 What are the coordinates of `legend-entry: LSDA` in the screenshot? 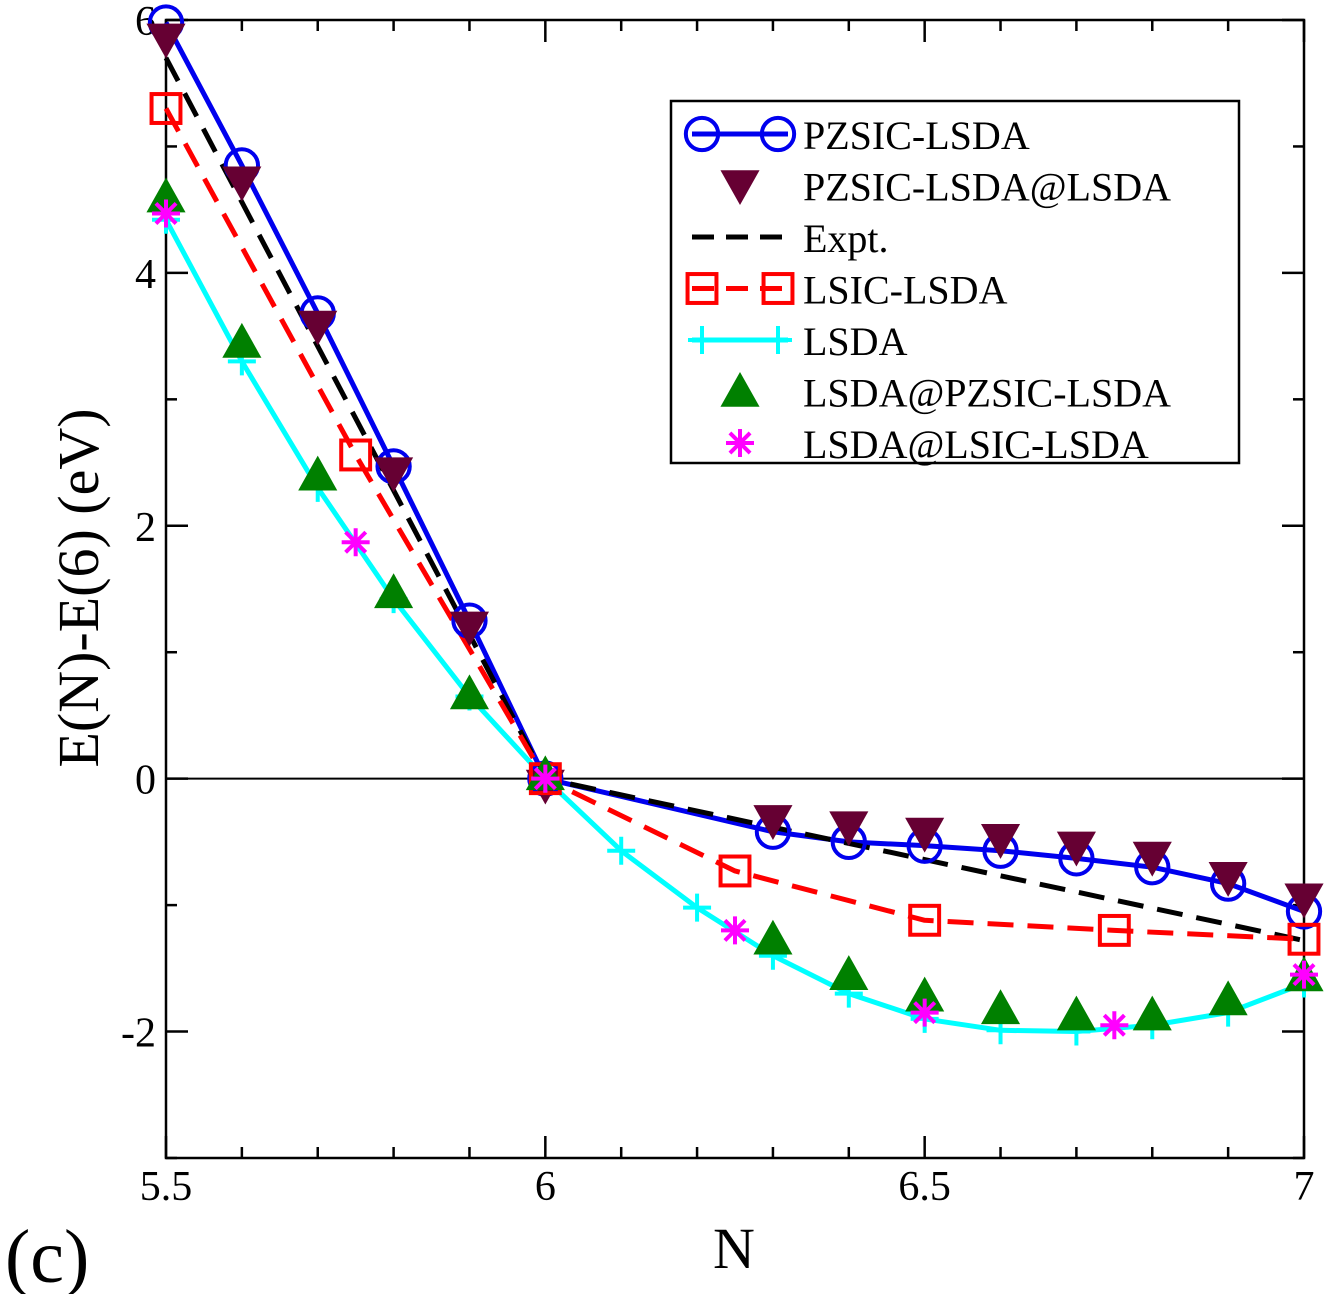 It's located at (798, 341).